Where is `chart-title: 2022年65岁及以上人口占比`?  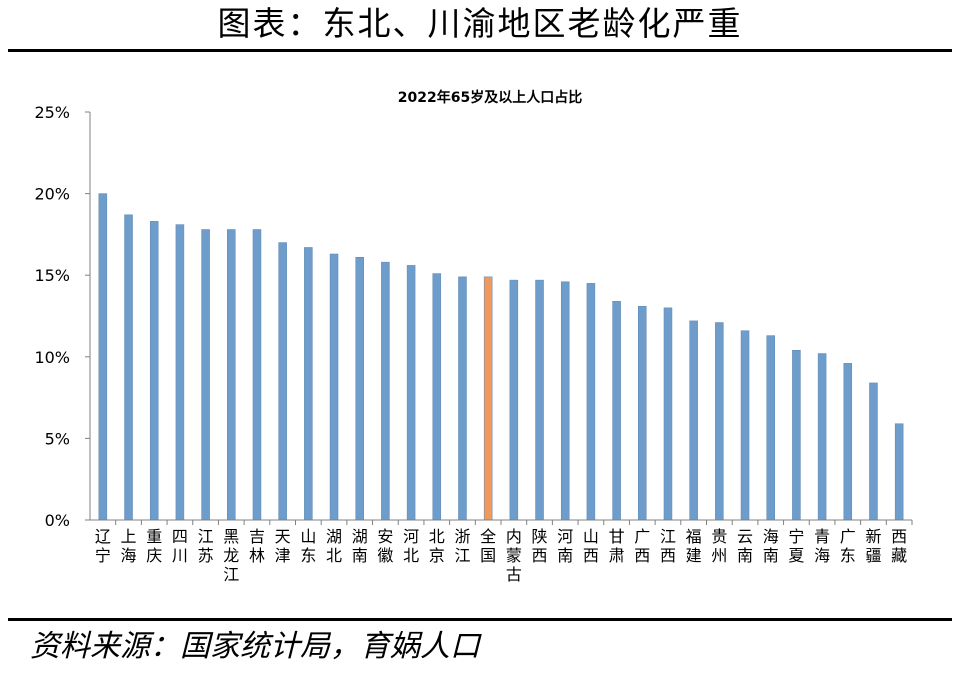 chart-title: 2022年65岁及以上人口占比 is located at coordinates (490, 97).